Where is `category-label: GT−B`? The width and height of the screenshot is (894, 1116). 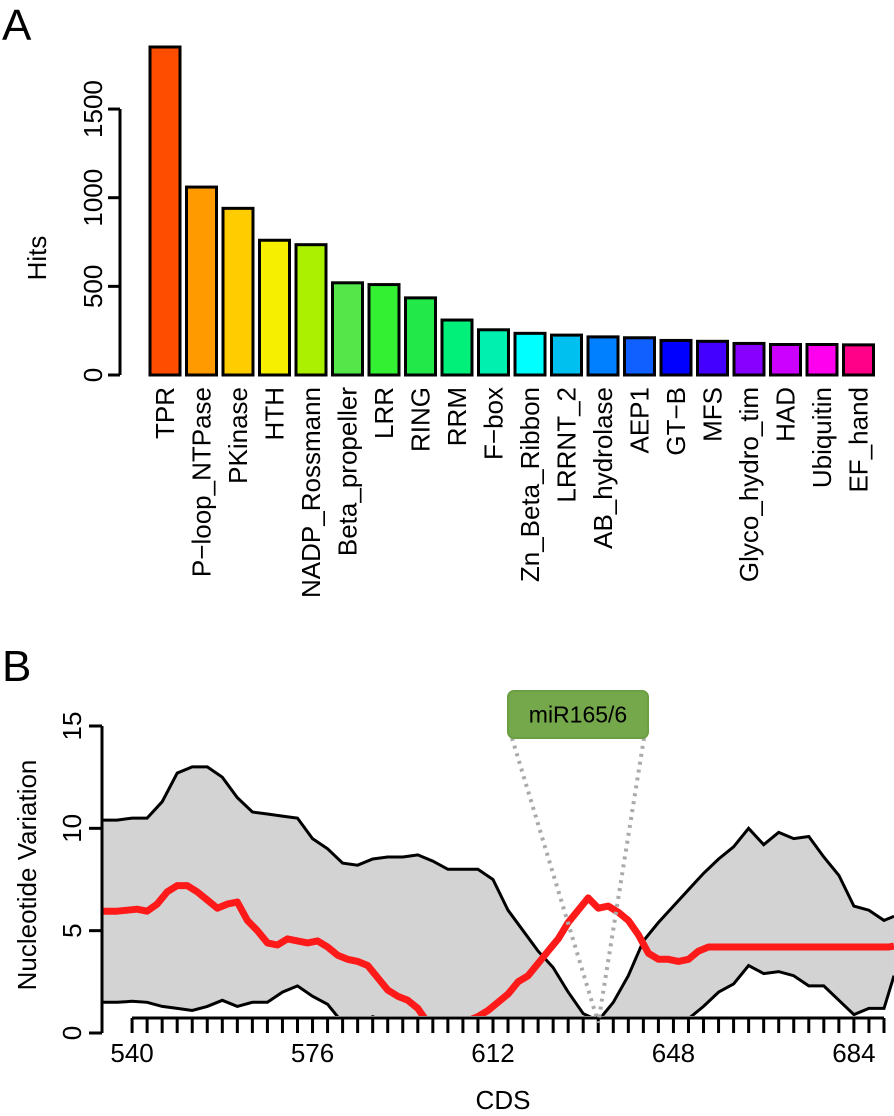
category-label: GT−B is located at coordinates (676, 421).